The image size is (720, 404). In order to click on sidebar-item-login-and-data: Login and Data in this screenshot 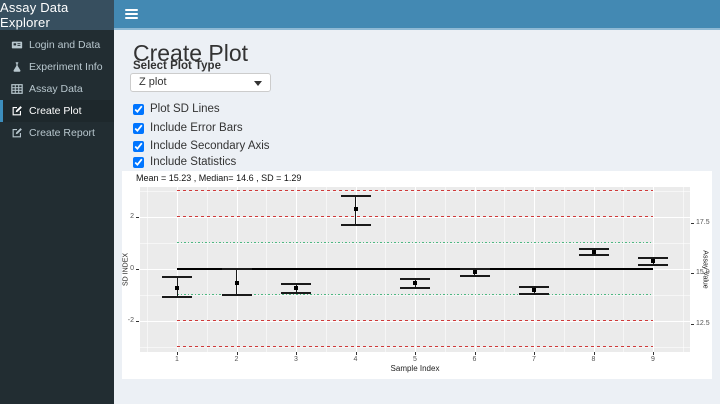, I will do `click(57, 45)`.